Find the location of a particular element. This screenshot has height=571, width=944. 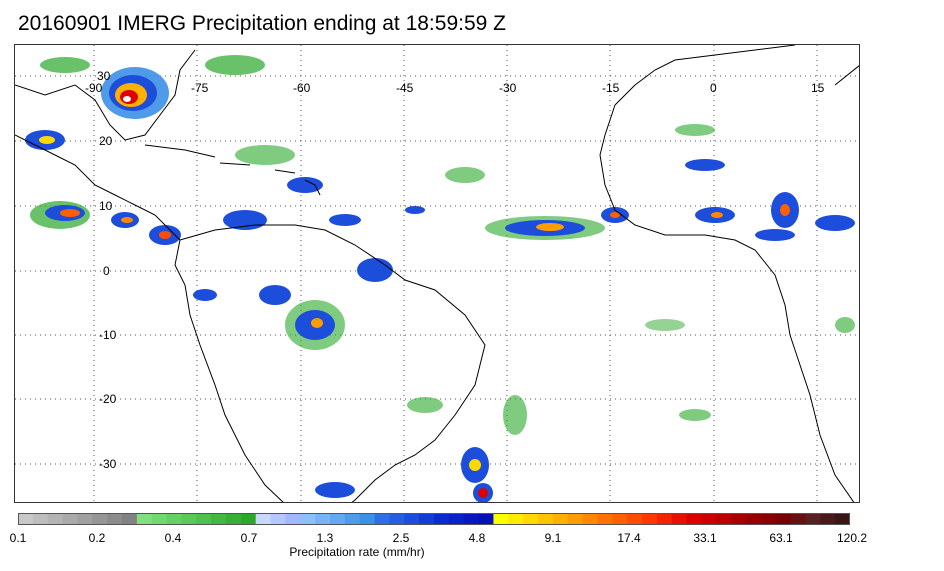

colorbar-tick-label: 33.1 is located at coordinates (705, 538).